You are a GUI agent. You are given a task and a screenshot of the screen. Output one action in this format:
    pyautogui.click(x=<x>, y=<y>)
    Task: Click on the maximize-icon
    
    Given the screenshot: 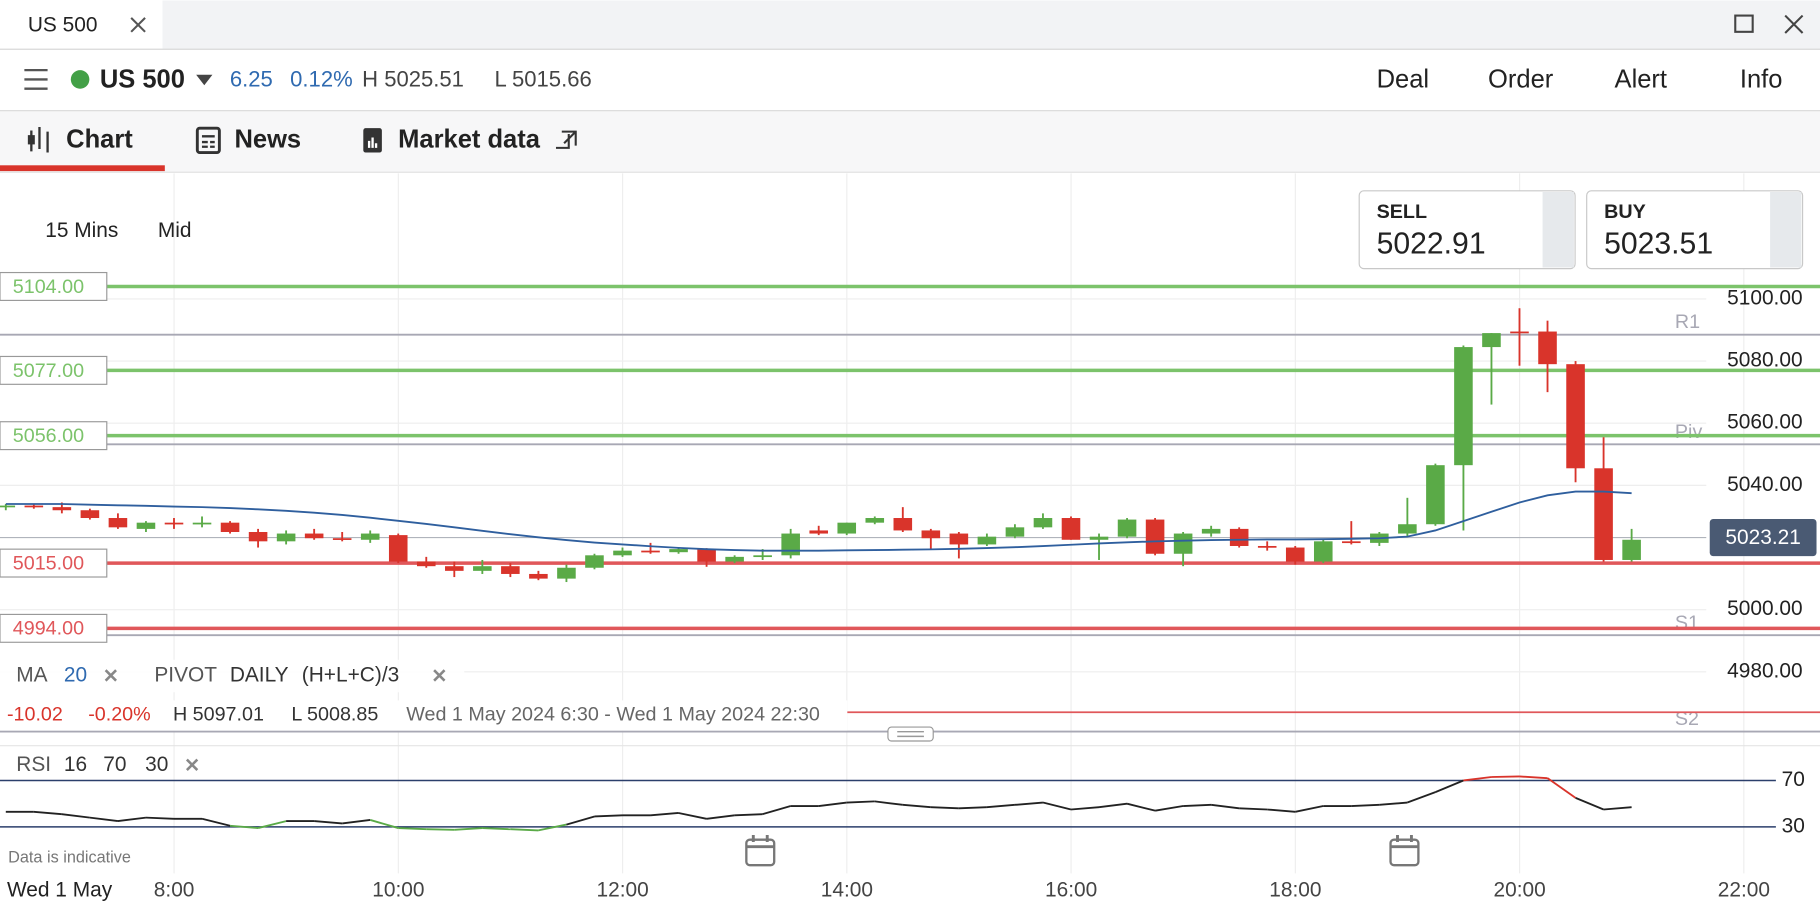 What is the action you would take?
    pyautogui.click(x=1744, y=23)
    